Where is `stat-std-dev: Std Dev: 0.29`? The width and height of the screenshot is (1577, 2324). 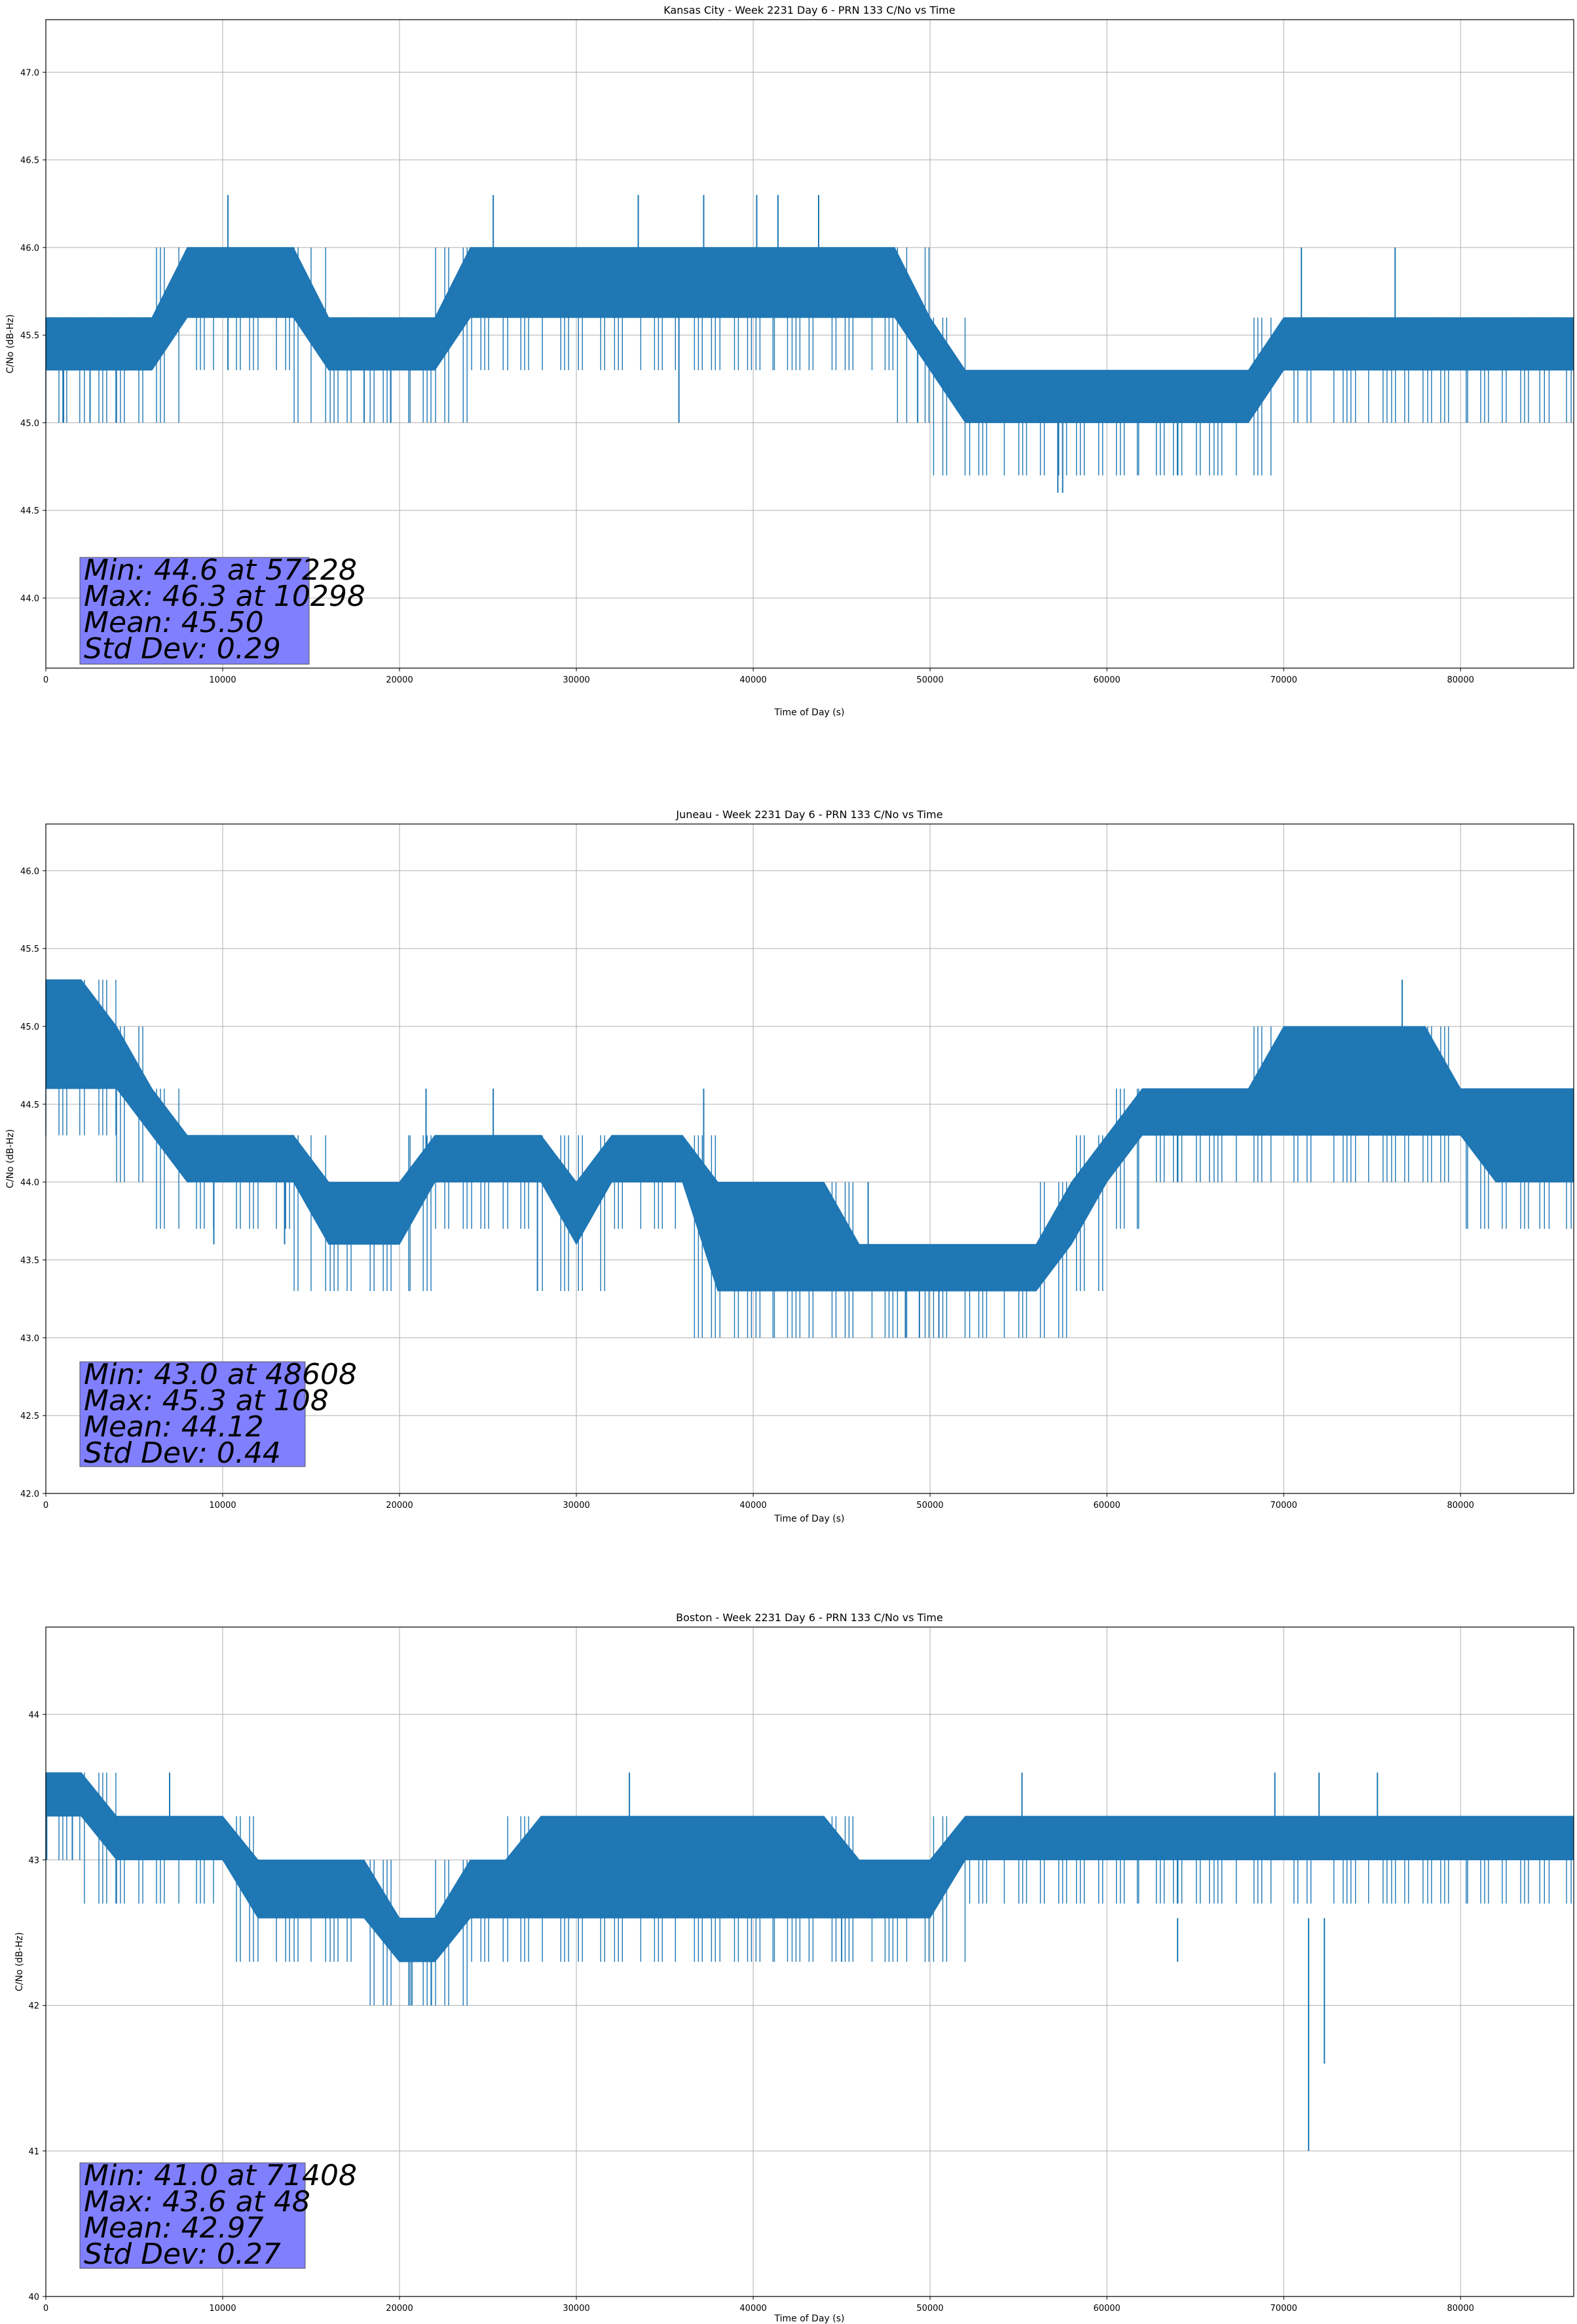 stat-std-dev: Std Dev: 0.29 is located at coordinates (182, 648).